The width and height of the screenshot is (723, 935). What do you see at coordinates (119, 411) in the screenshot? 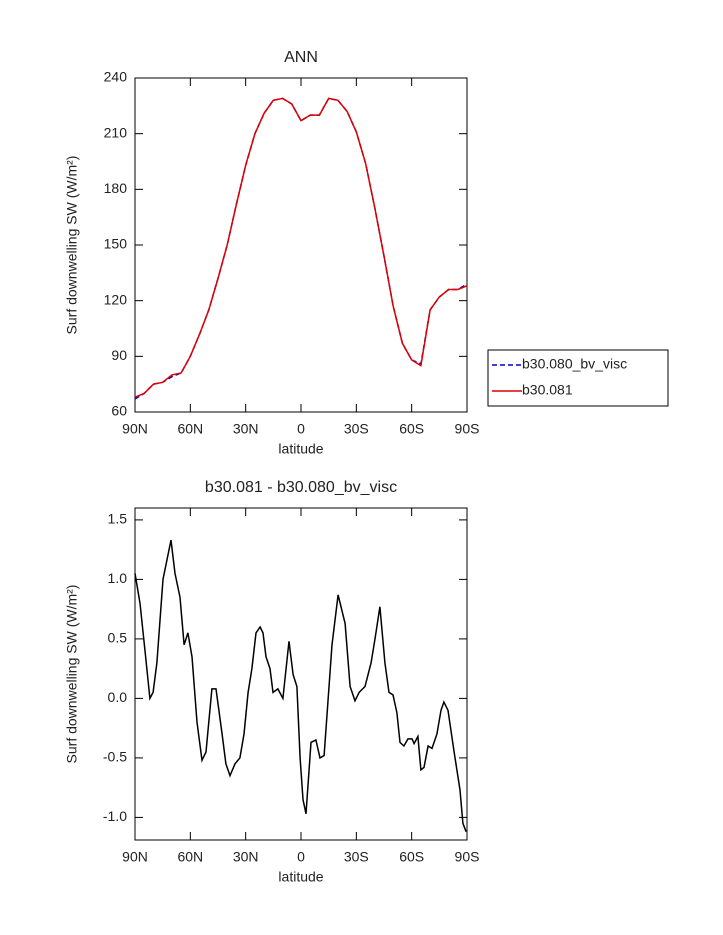
I see `y-tick-label: 60` at bounding box center [119, 411].